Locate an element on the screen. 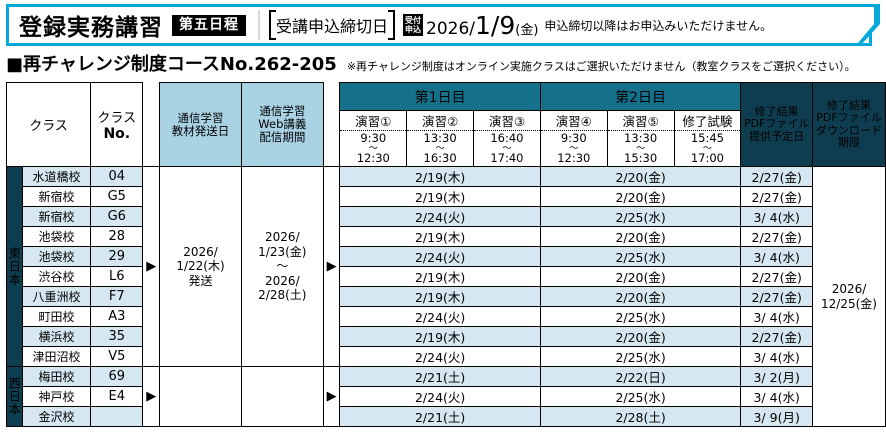  table-row: 横浜校 35 2/19(木) 2/20(金) 2/27(金) is located at coordinates (446, 336).